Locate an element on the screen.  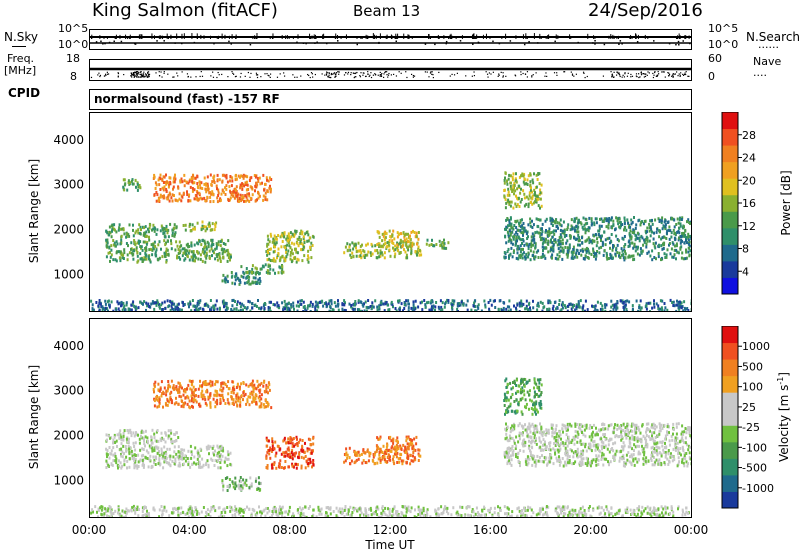
colorbar-tick-label: 8 is located at coordinates (745, 249).